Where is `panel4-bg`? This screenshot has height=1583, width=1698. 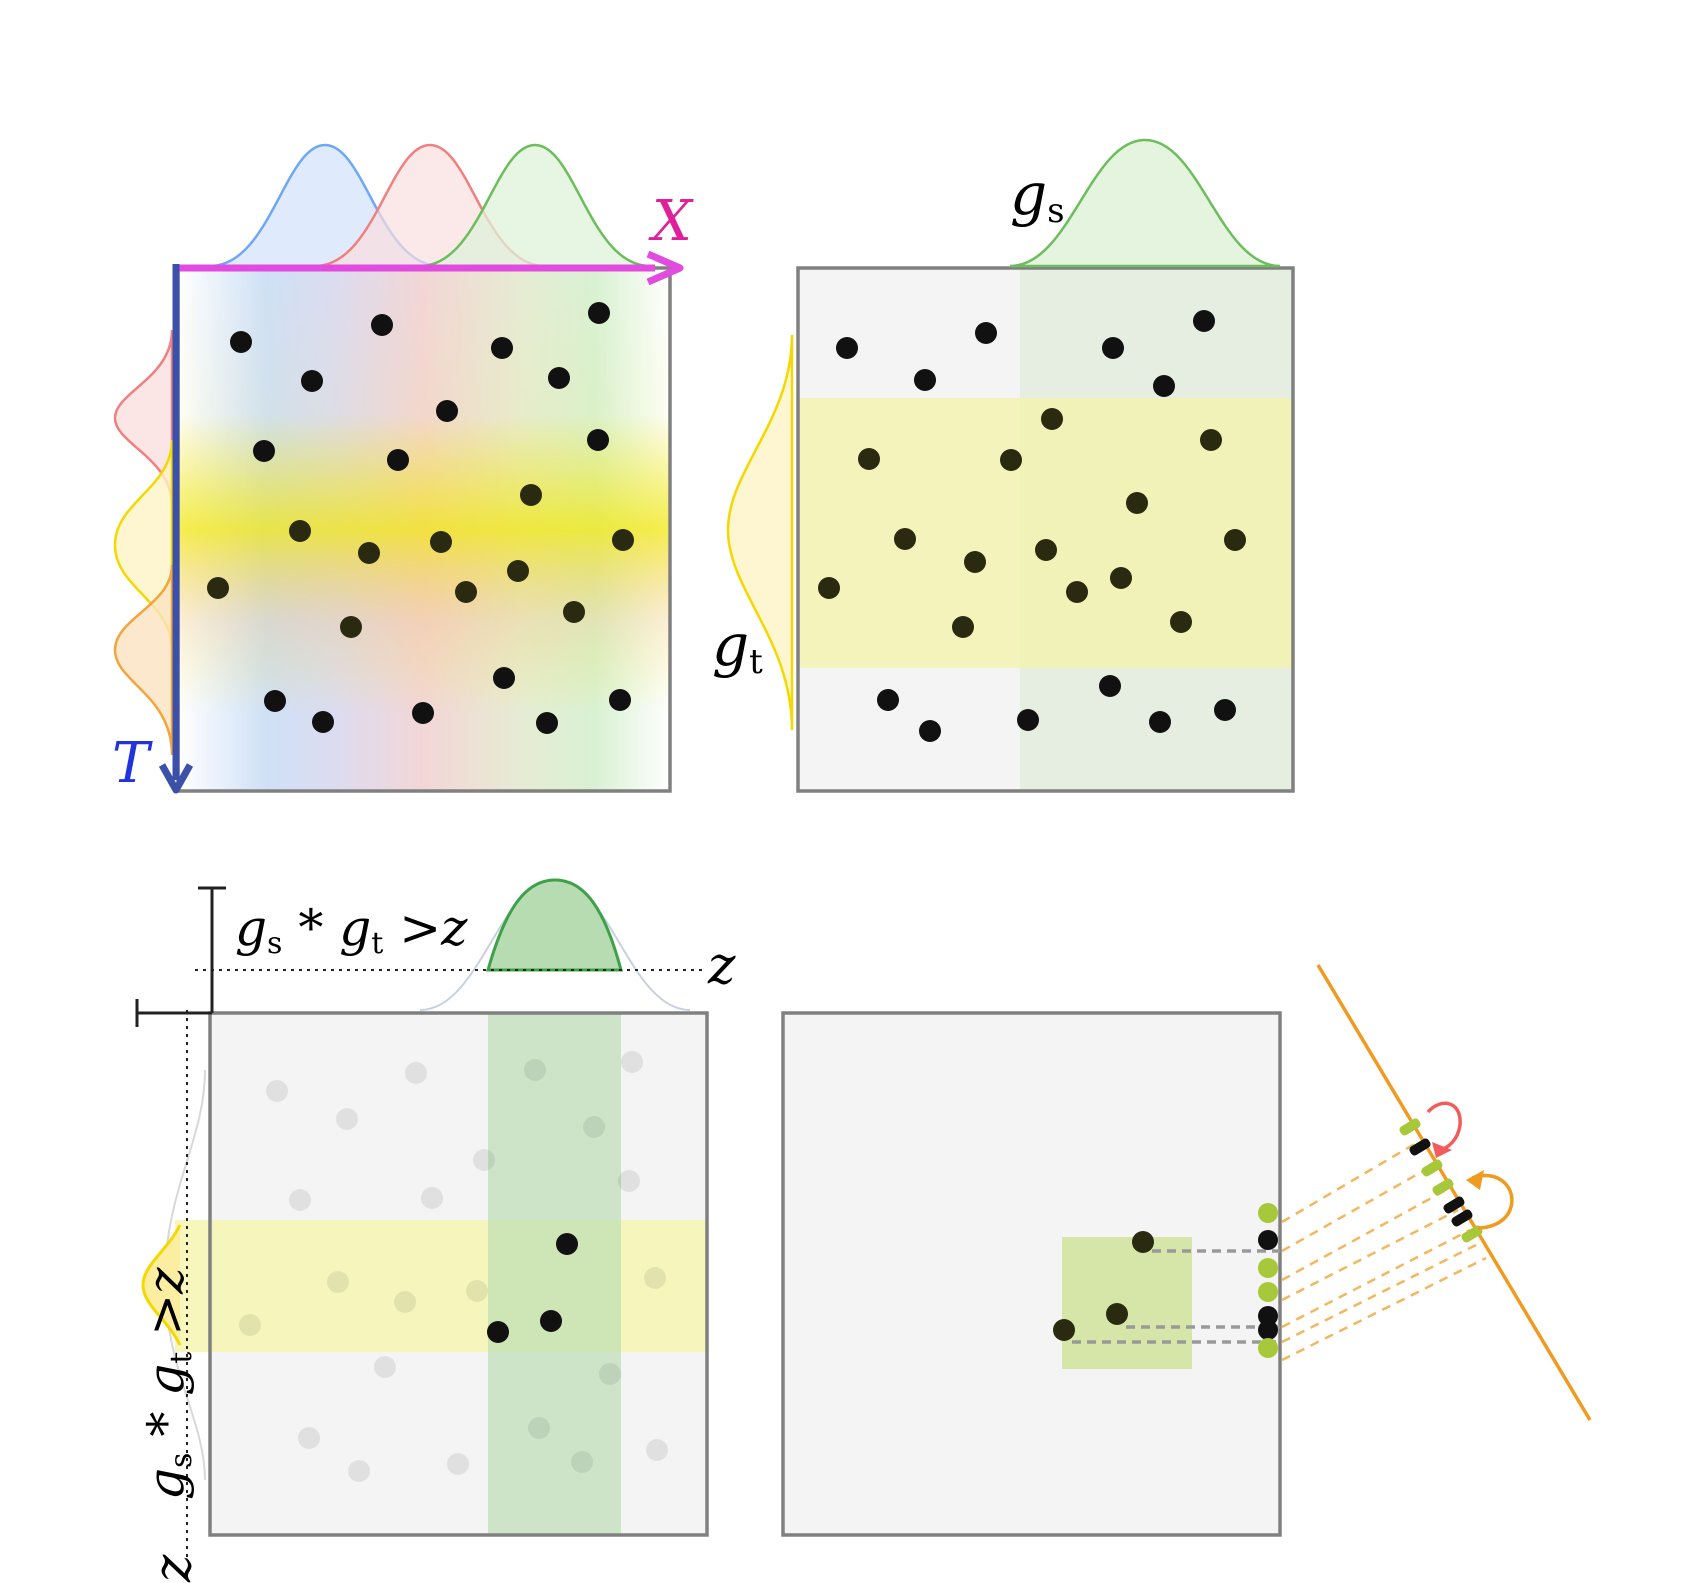
panel4-bg is located at coordinates (1031, 1274).